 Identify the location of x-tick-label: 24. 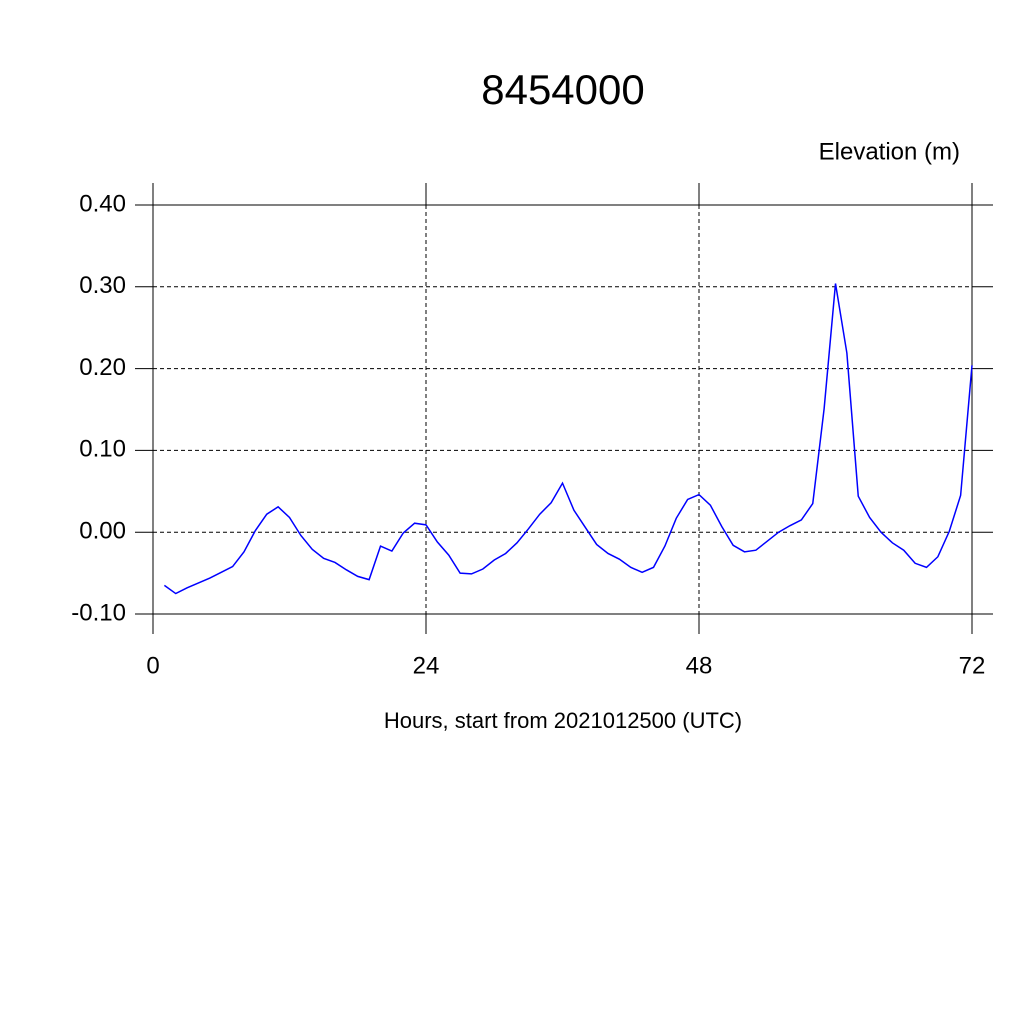
(426, 665).